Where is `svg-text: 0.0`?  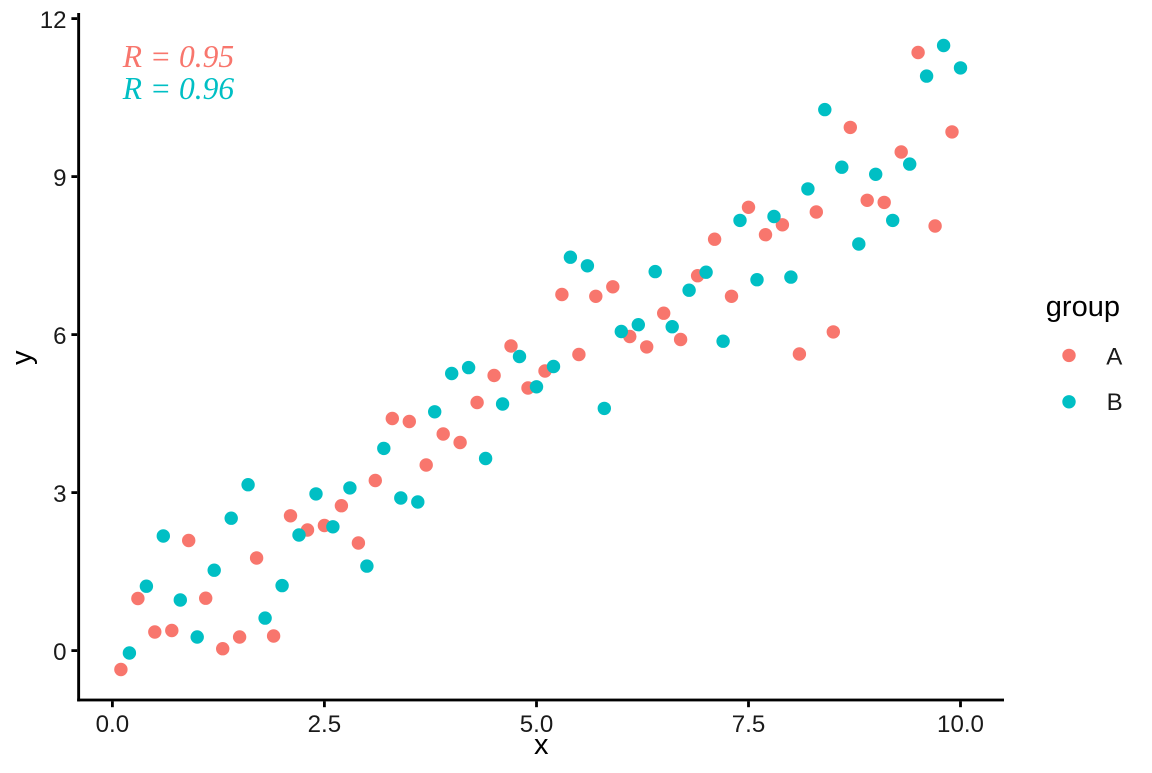
svg-text: 0.0 is located at coordinates (113, 724).